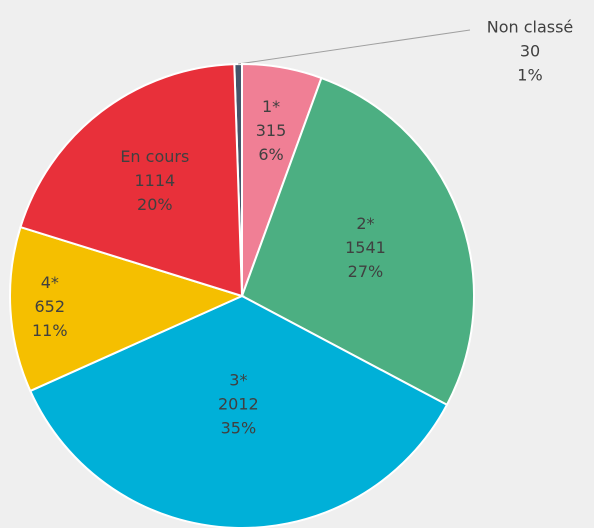 The height and width of the screenshot is (528, 594). I want to click on value-label: 2012, so click(238, 403).